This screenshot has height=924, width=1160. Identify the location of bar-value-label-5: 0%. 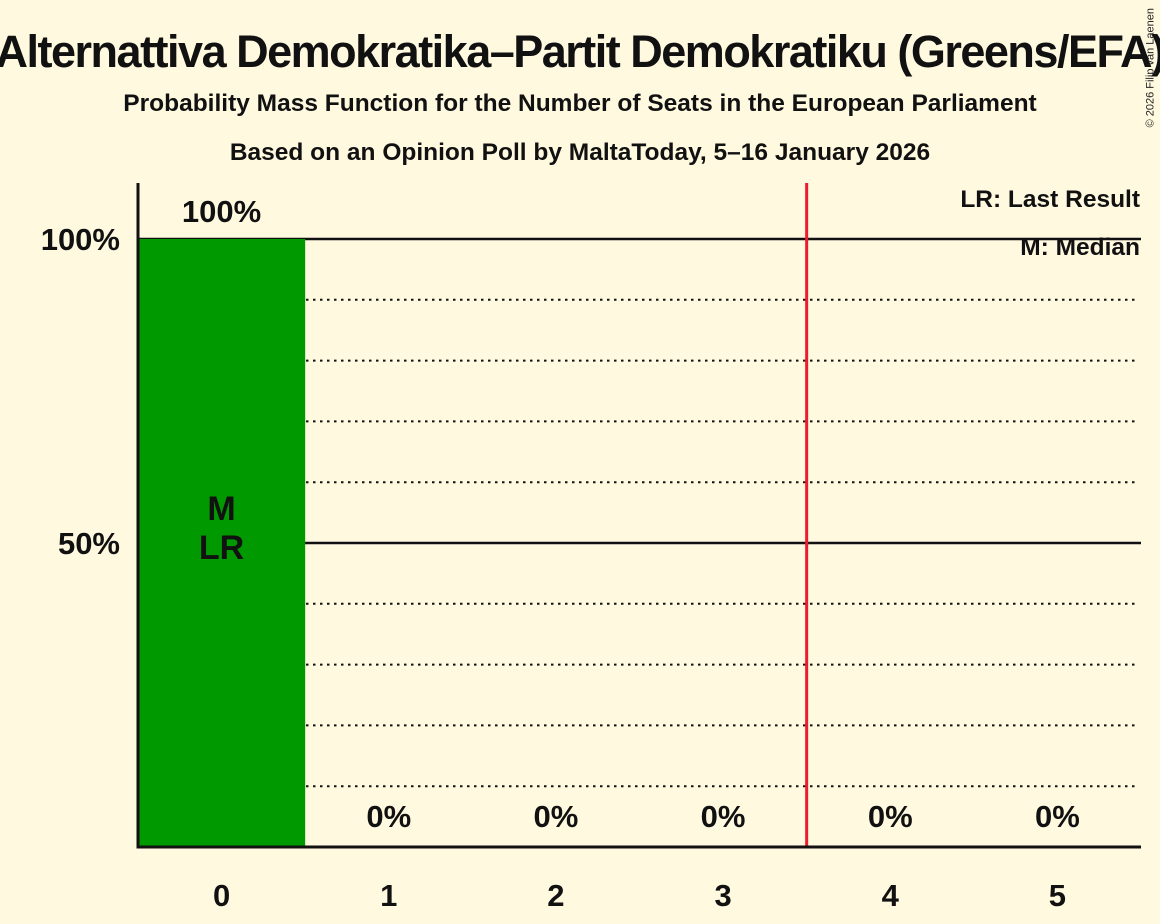
(1057, 816).